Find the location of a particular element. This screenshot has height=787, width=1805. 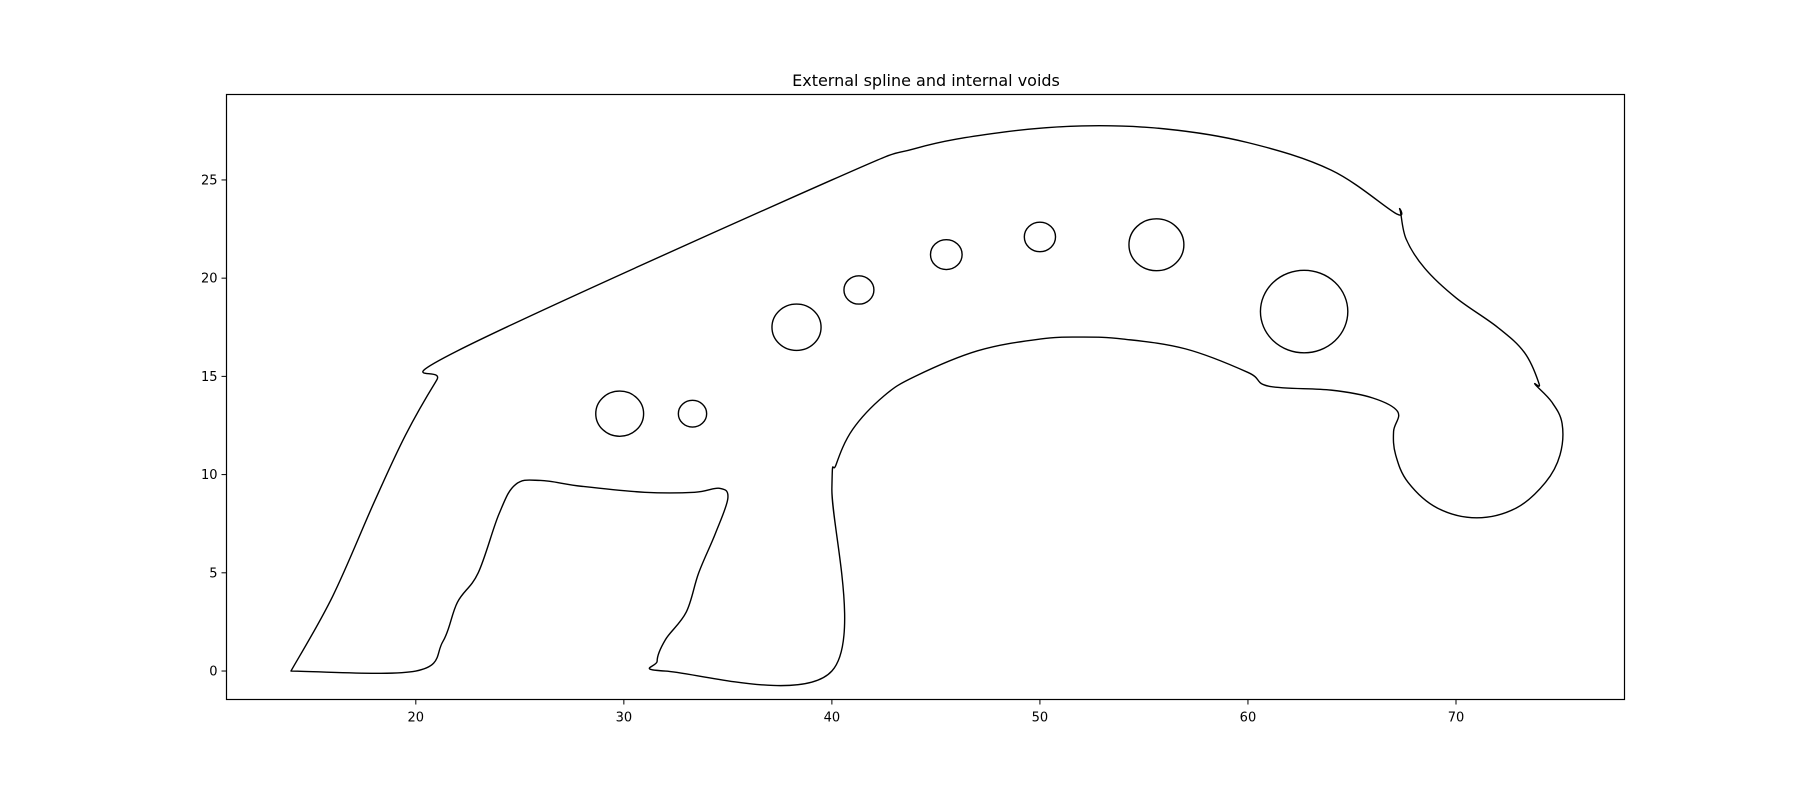

x-tick-label: 40 is located at coordinates (832, 718).